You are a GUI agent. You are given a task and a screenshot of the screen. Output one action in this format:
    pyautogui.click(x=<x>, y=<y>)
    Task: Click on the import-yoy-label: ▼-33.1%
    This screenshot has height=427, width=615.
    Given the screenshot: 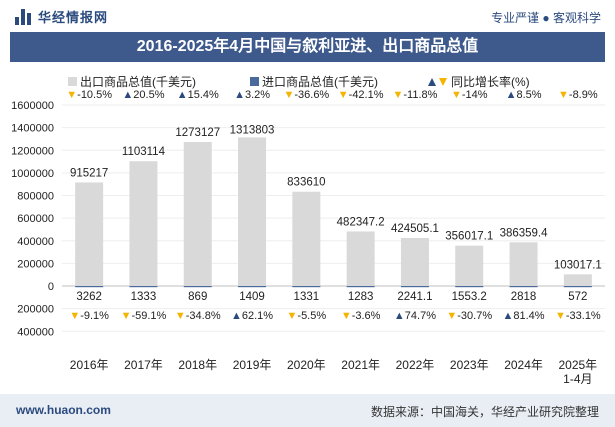 What is the action you would take?
    pyautogui.click(x=578, y=316)
    